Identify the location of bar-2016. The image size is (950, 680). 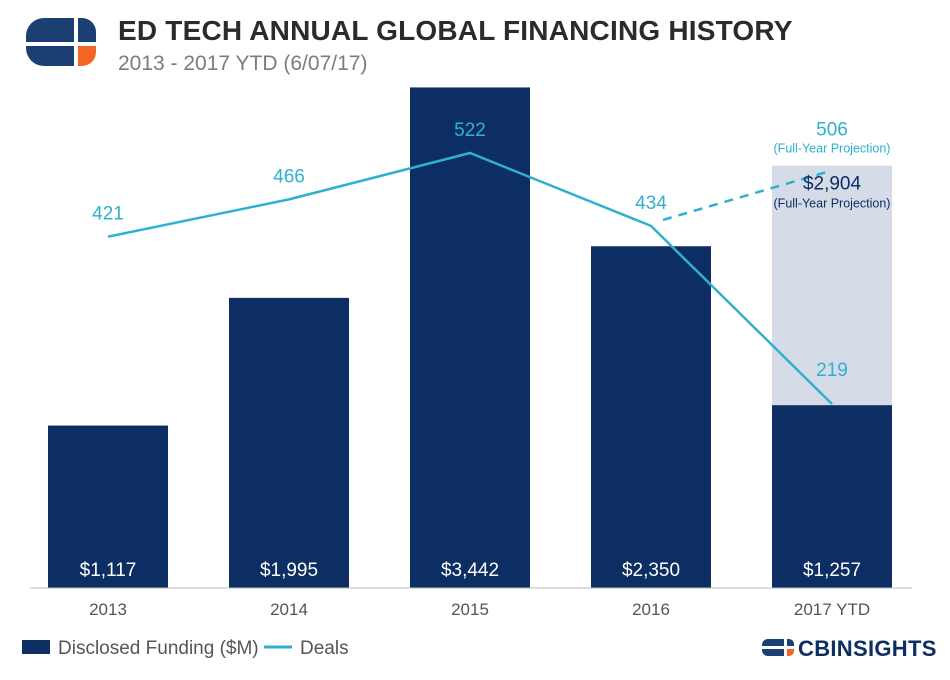
(651, 417).